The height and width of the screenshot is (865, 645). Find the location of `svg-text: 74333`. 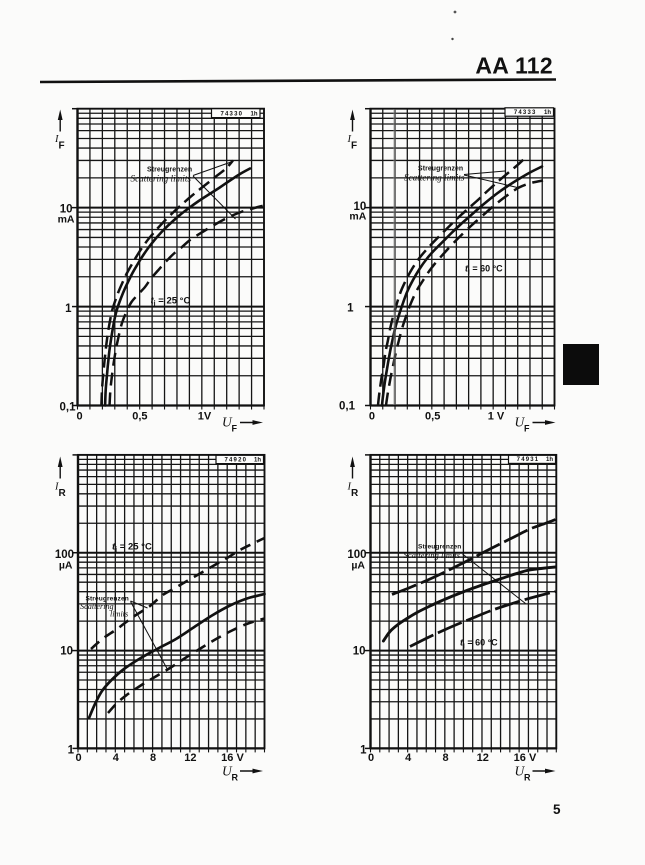

svg-text: 74333 is located at coordinates (525, 113).